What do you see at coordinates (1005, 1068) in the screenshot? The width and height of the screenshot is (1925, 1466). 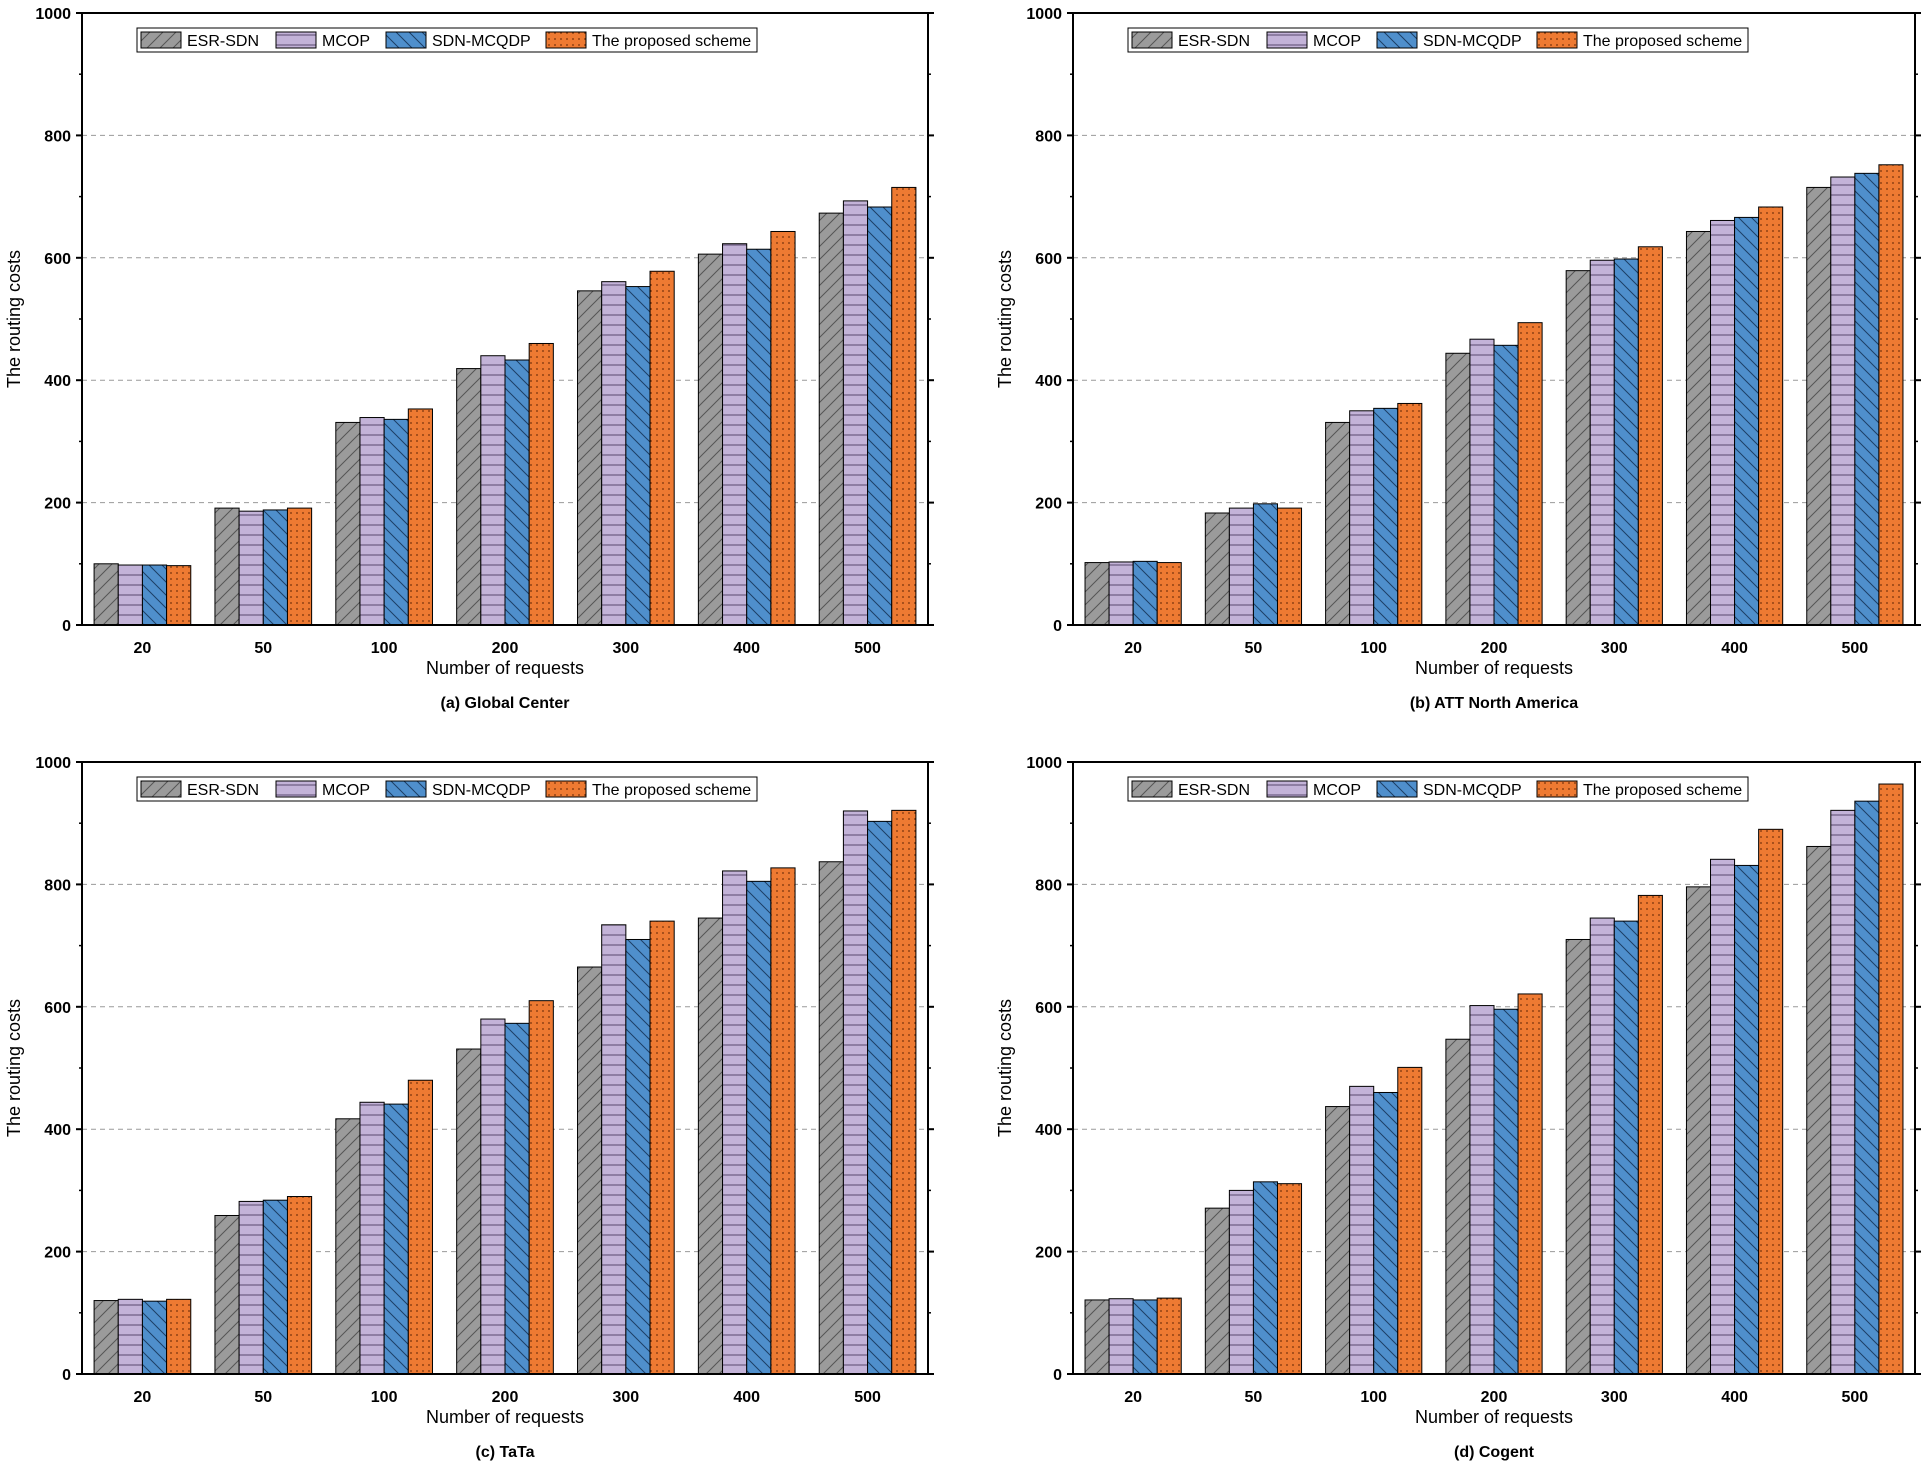 I see `y-axis-title: The routing costs` at bounding box center [1005, 1068].